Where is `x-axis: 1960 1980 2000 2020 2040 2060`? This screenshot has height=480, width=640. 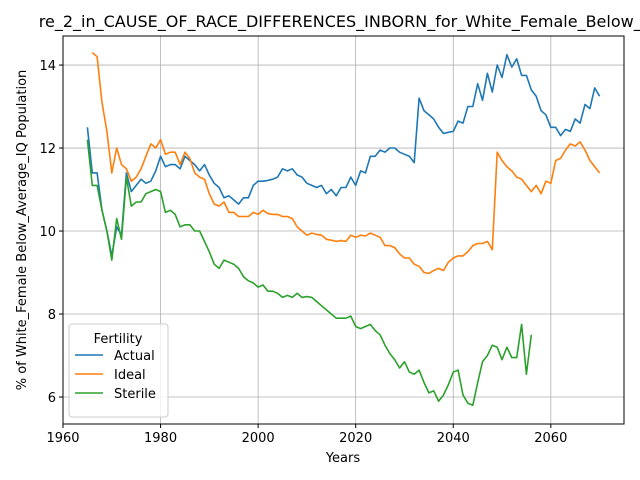 x-axis: 1960 1980 2000 2020 2040 2060 is located at coordinates (306, 435).